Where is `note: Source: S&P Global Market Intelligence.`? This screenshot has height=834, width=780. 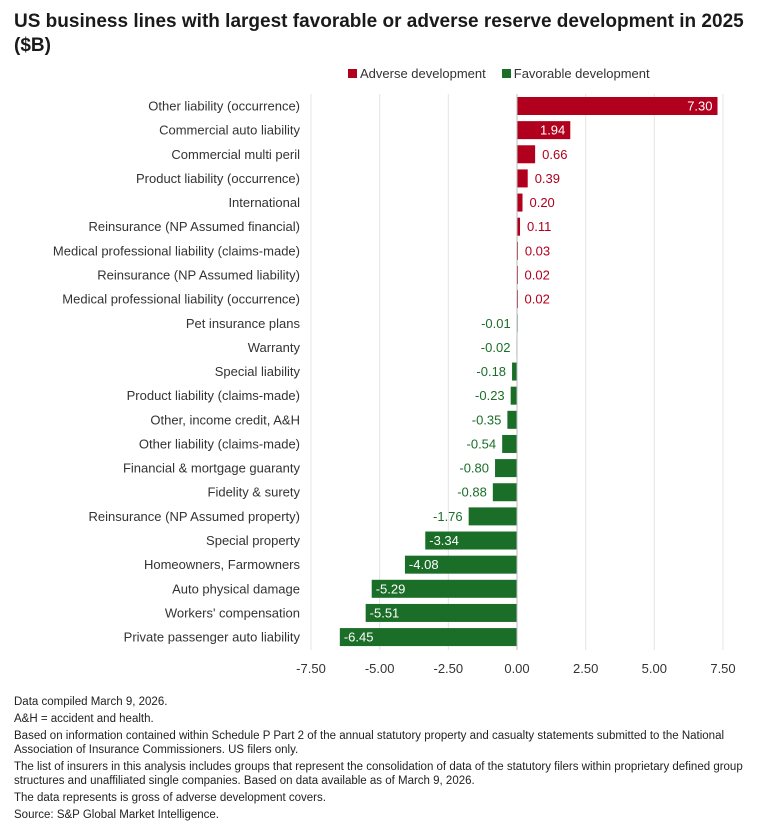 note: Source: S&P Global Market Intelligence. is located at coordinates (116, 815).